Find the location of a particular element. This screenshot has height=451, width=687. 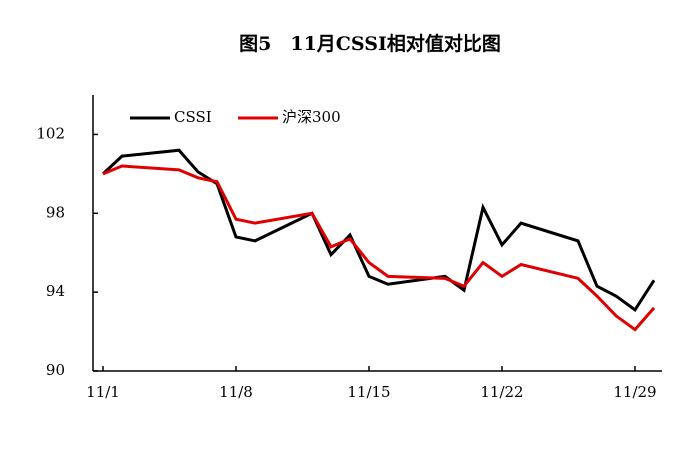

x-tick-label: 11/1 is located at coordinates (103, 392).